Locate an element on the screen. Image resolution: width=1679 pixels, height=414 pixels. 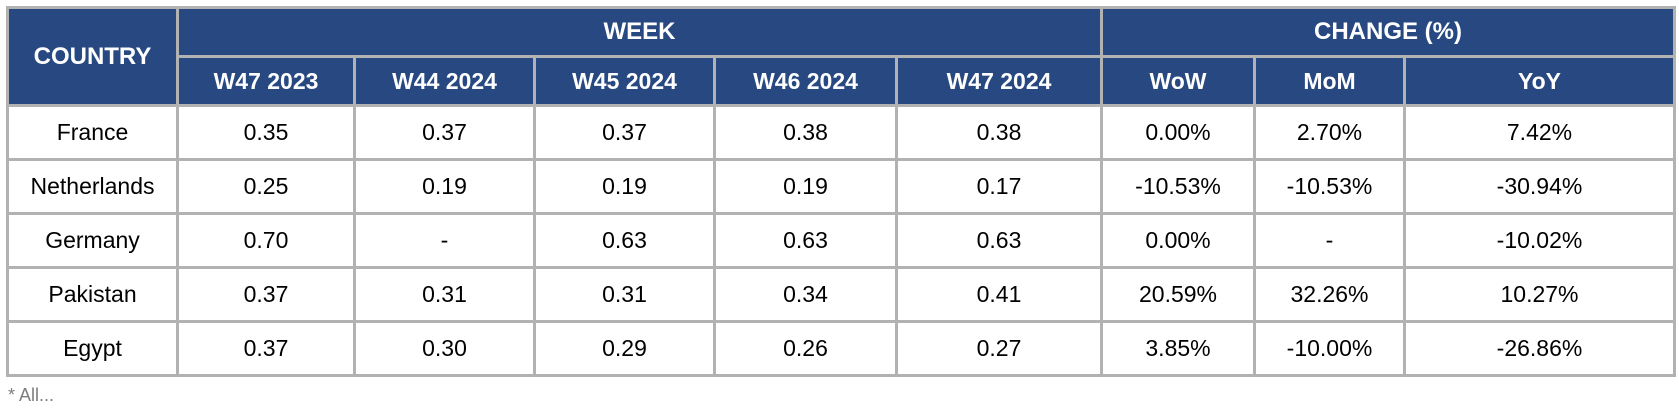
change-value-cell: 10.27% is located at coordinates (1539, 294).